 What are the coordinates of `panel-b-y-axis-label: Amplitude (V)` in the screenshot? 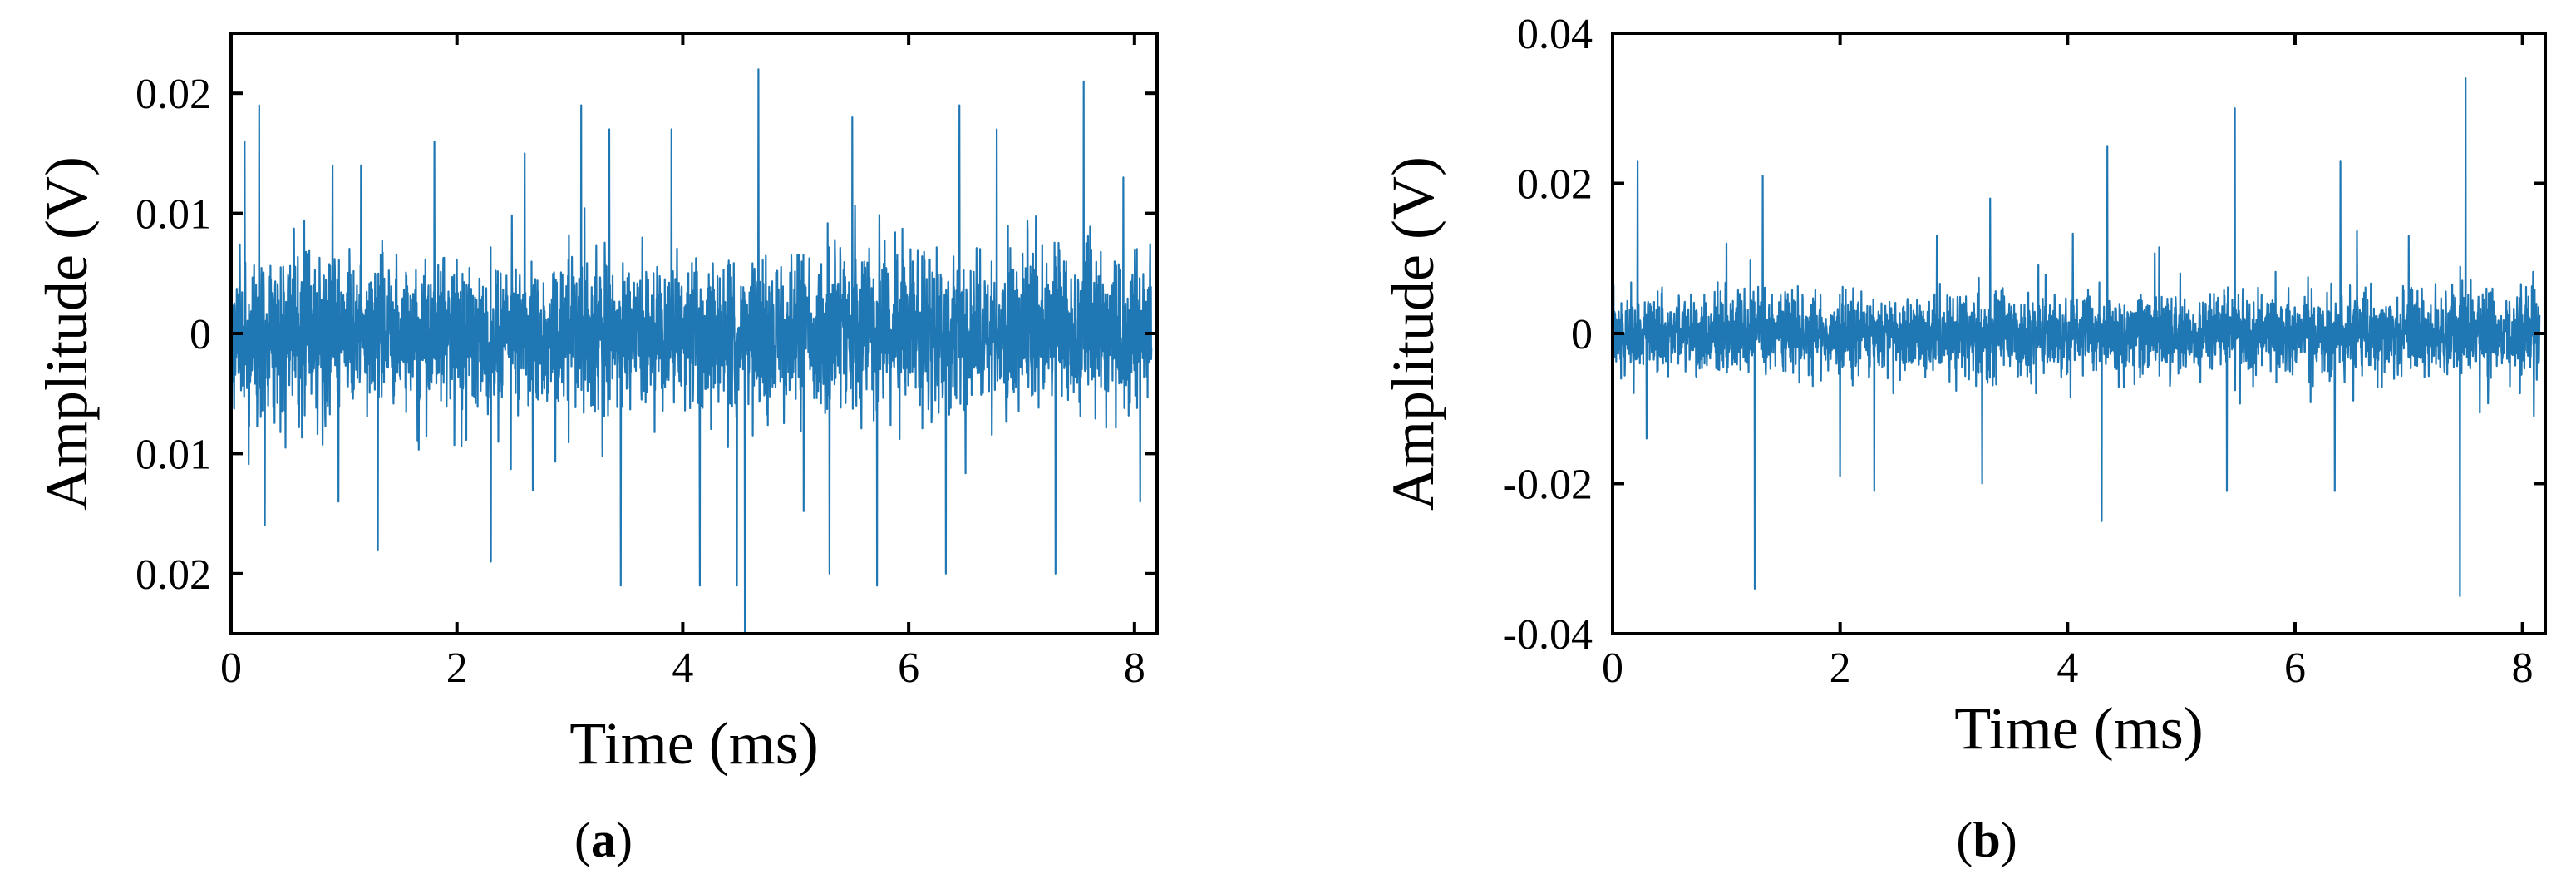 It's located at (1413, 333).